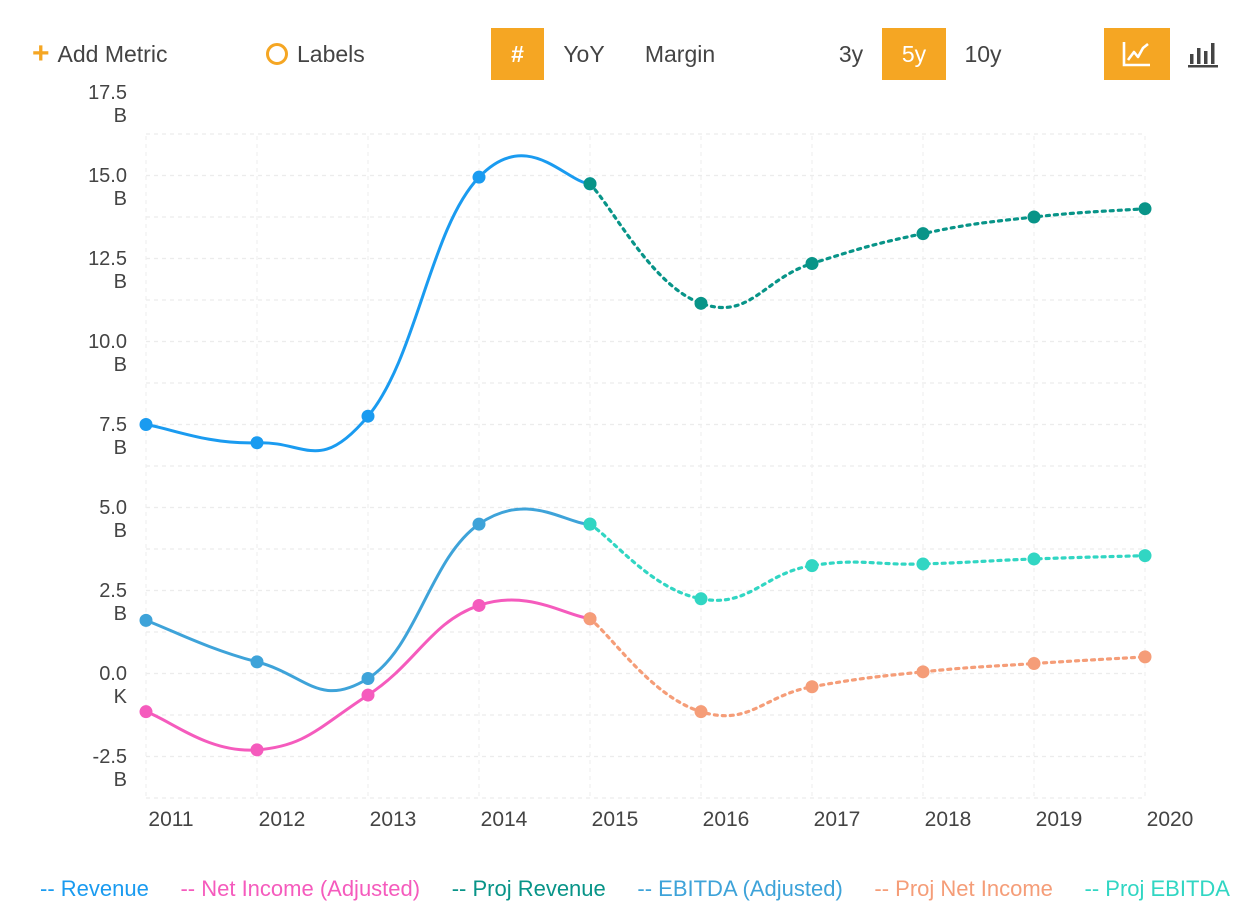 The width and height of the screenshot is (1246, 924). I want to click on range-10y-button: 10y, so click(983, 53).